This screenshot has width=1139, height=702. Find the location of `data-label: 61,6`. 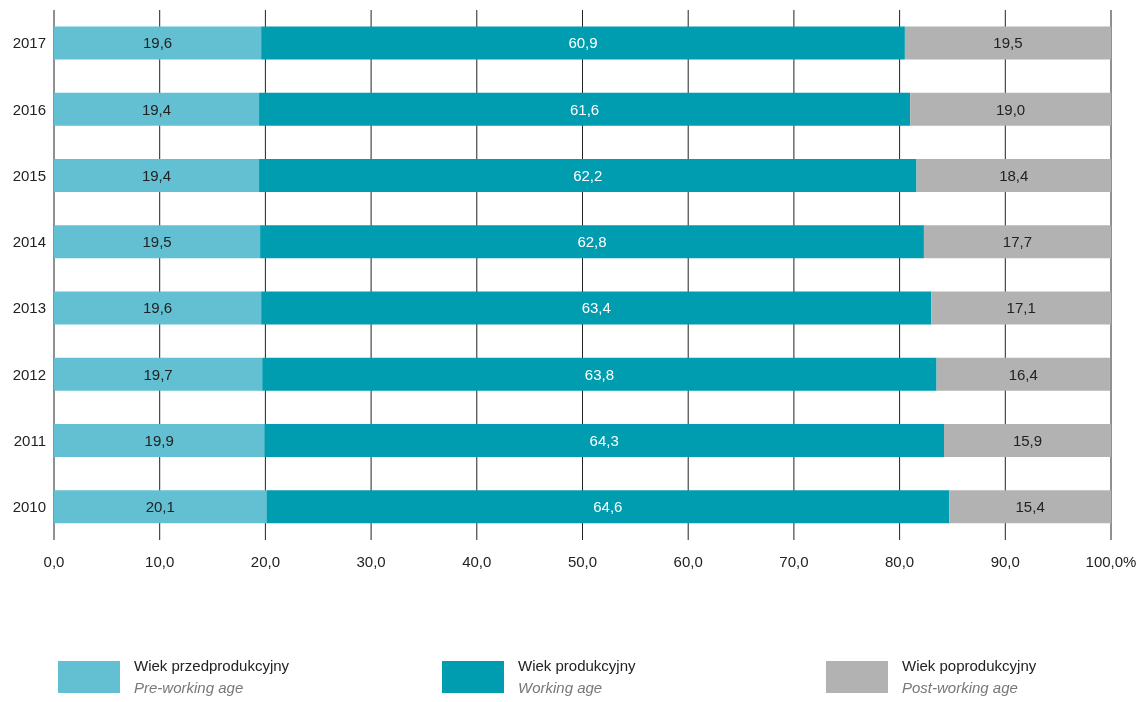

data-label: 61,6 is located at coordinates (585, 109).